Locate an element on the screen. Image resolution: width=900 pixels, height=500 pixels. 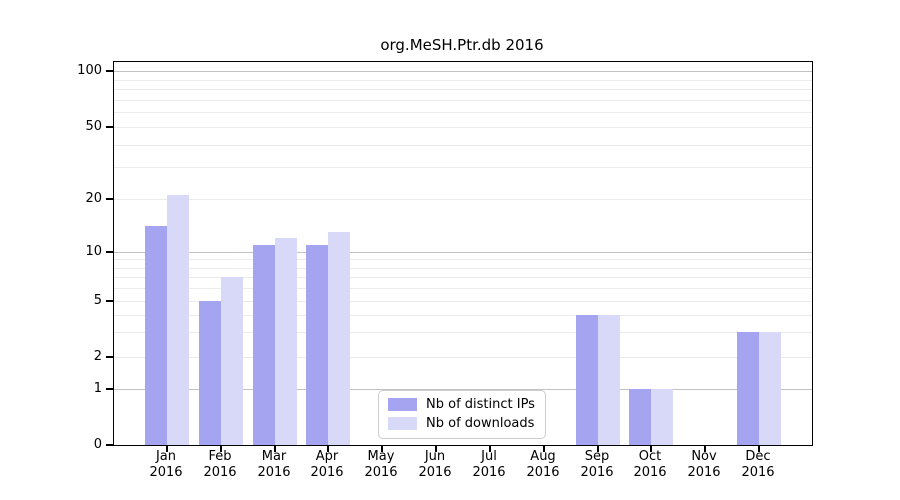
bar-apr-distinct-ips is located at coordinates (317, 345).